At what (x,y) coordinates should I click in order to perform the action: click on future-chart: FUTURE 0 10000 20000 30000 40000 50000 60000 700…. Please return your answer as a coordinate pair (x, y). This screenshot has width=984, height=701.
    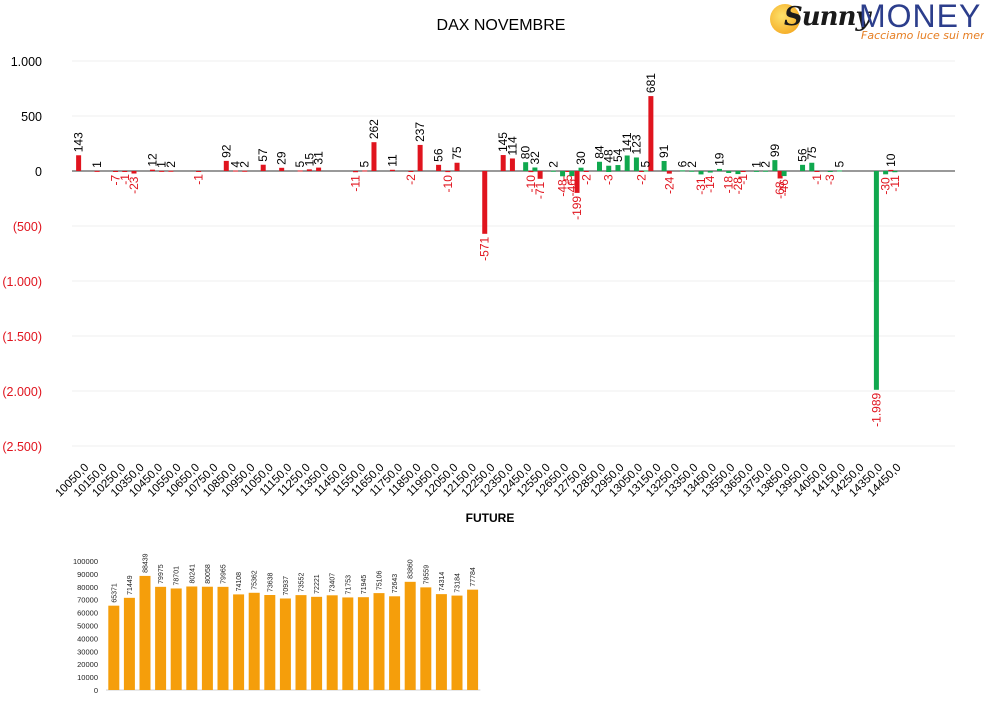
    Looking at the image, I should click on (293, 603).